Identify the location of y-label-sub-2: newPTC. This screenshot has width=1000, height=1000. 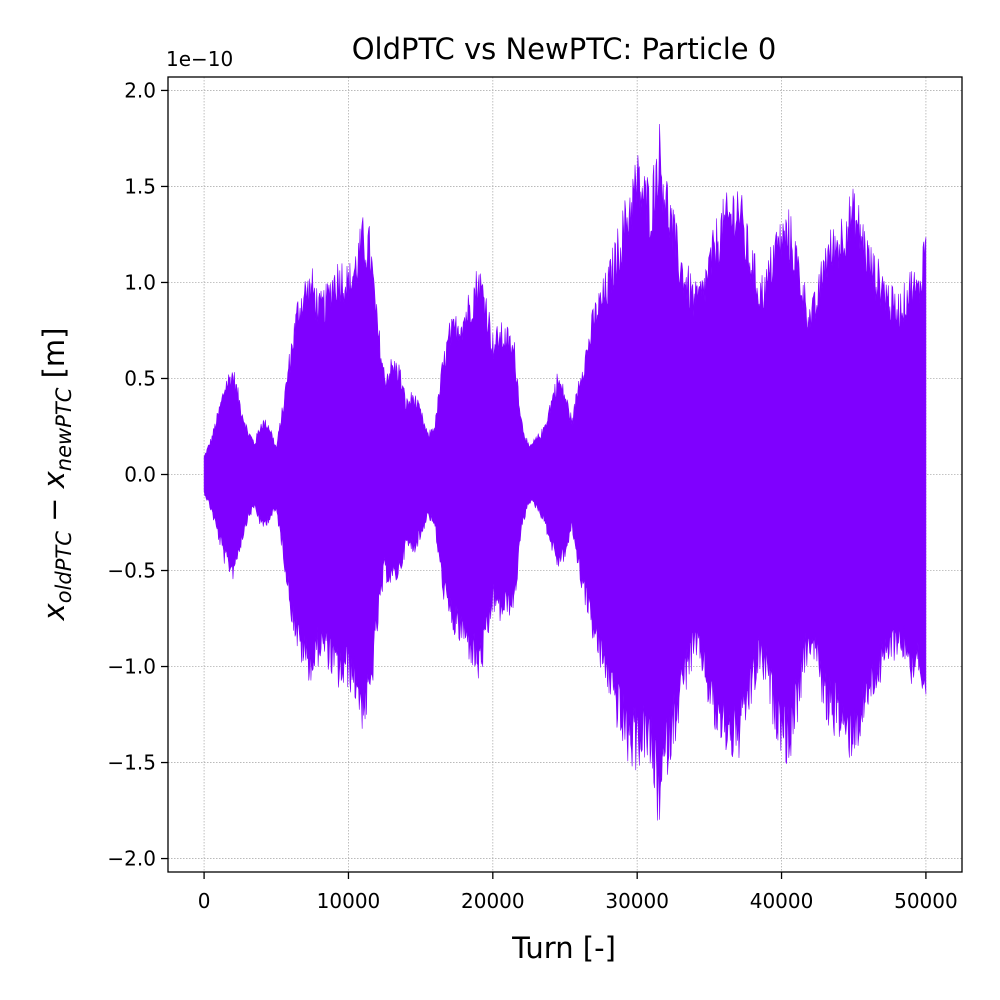
(64, 429).